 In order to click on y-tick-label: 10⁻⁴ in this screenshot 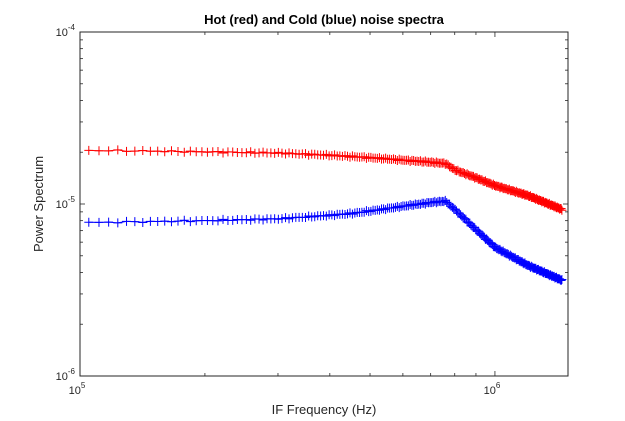, I will do `click(66, 31)`.